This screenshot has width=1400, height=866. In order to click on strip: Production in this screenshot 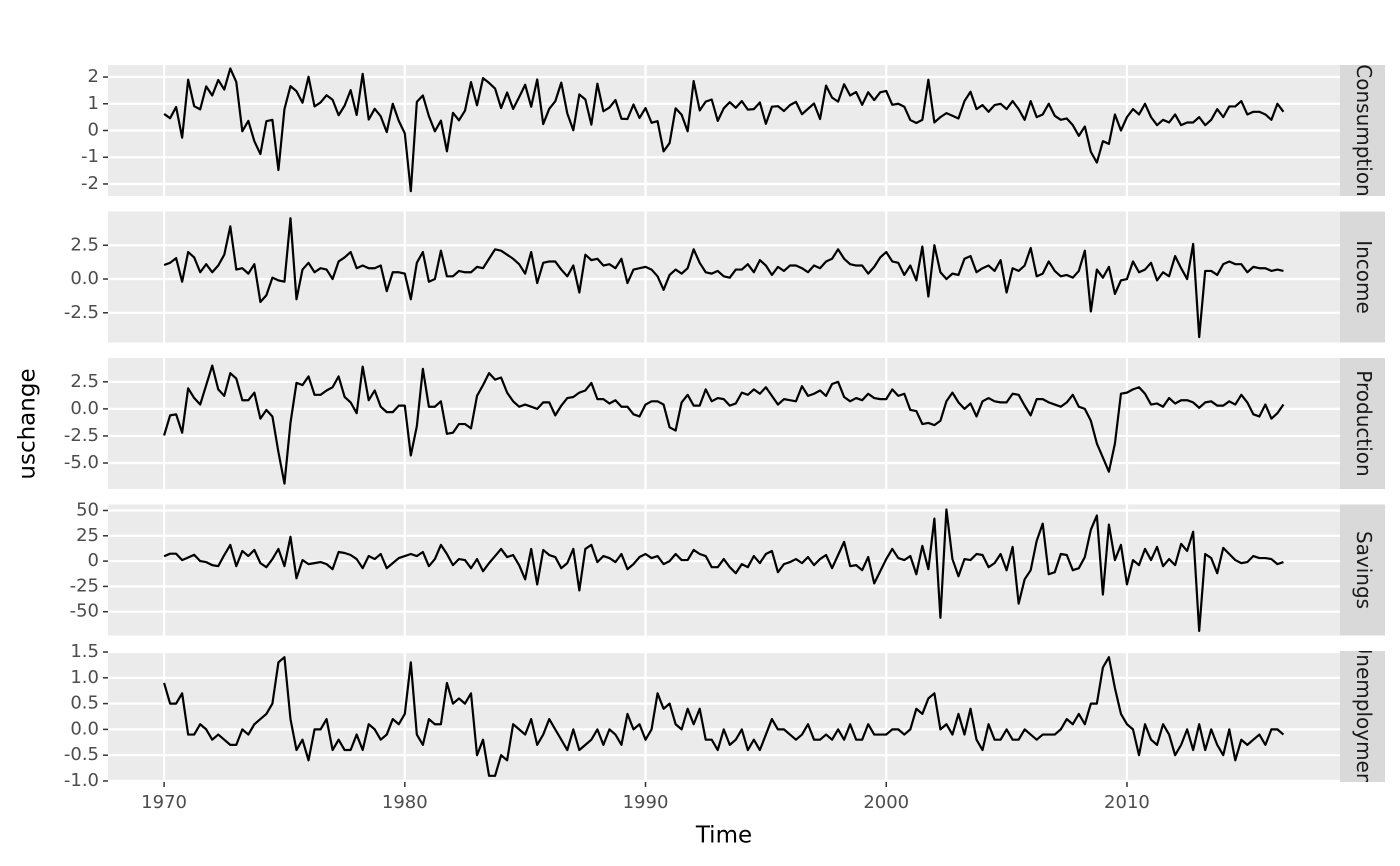, I will do `click(1364, 423)`.